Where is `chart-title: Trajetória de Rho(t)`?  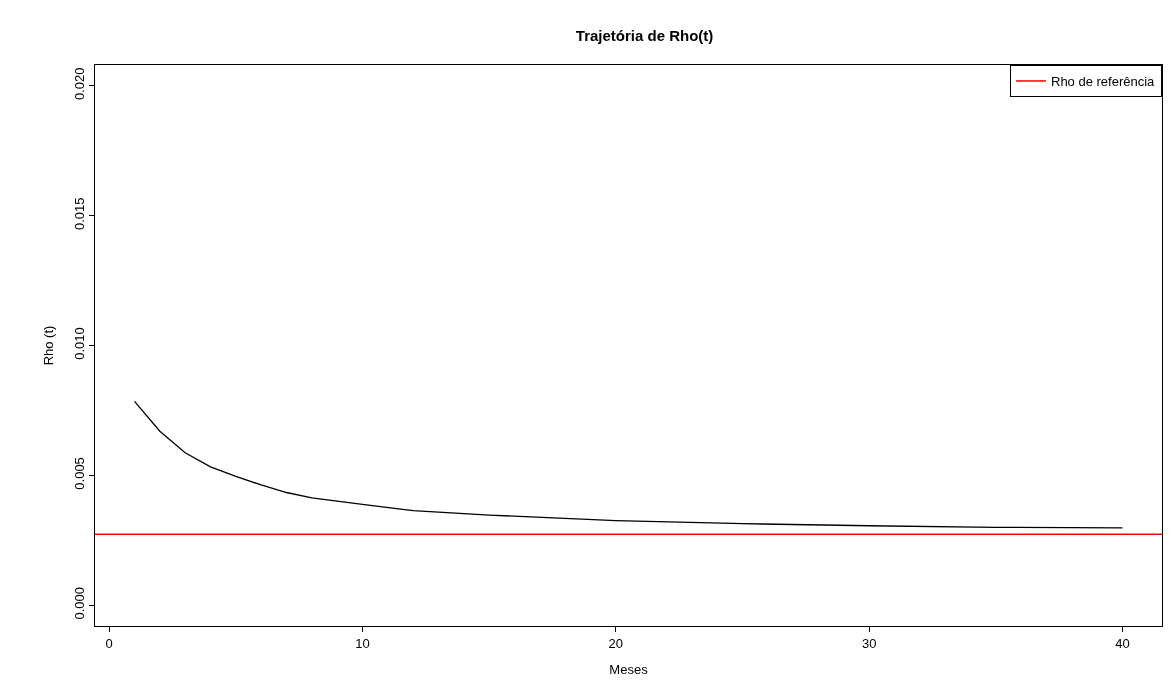
chart-title: Trajetória de Rho(t) is located at coordinates (644, 36).